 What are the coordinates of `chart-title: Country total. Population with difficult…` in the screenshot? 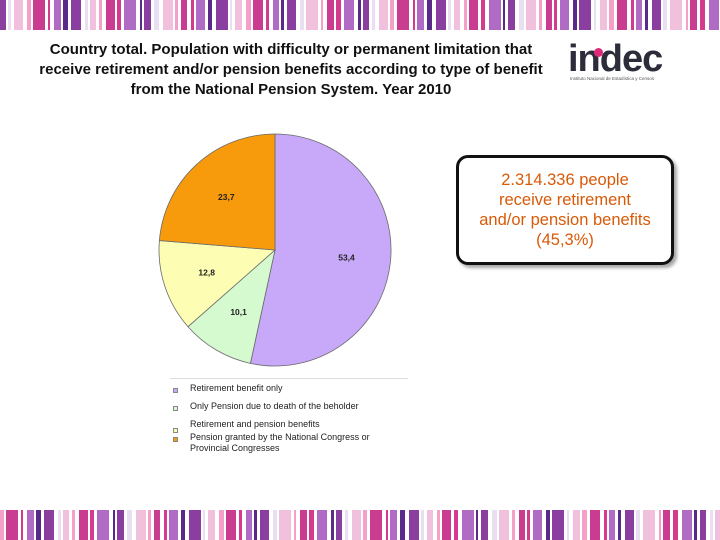 It's located at (291, 69).